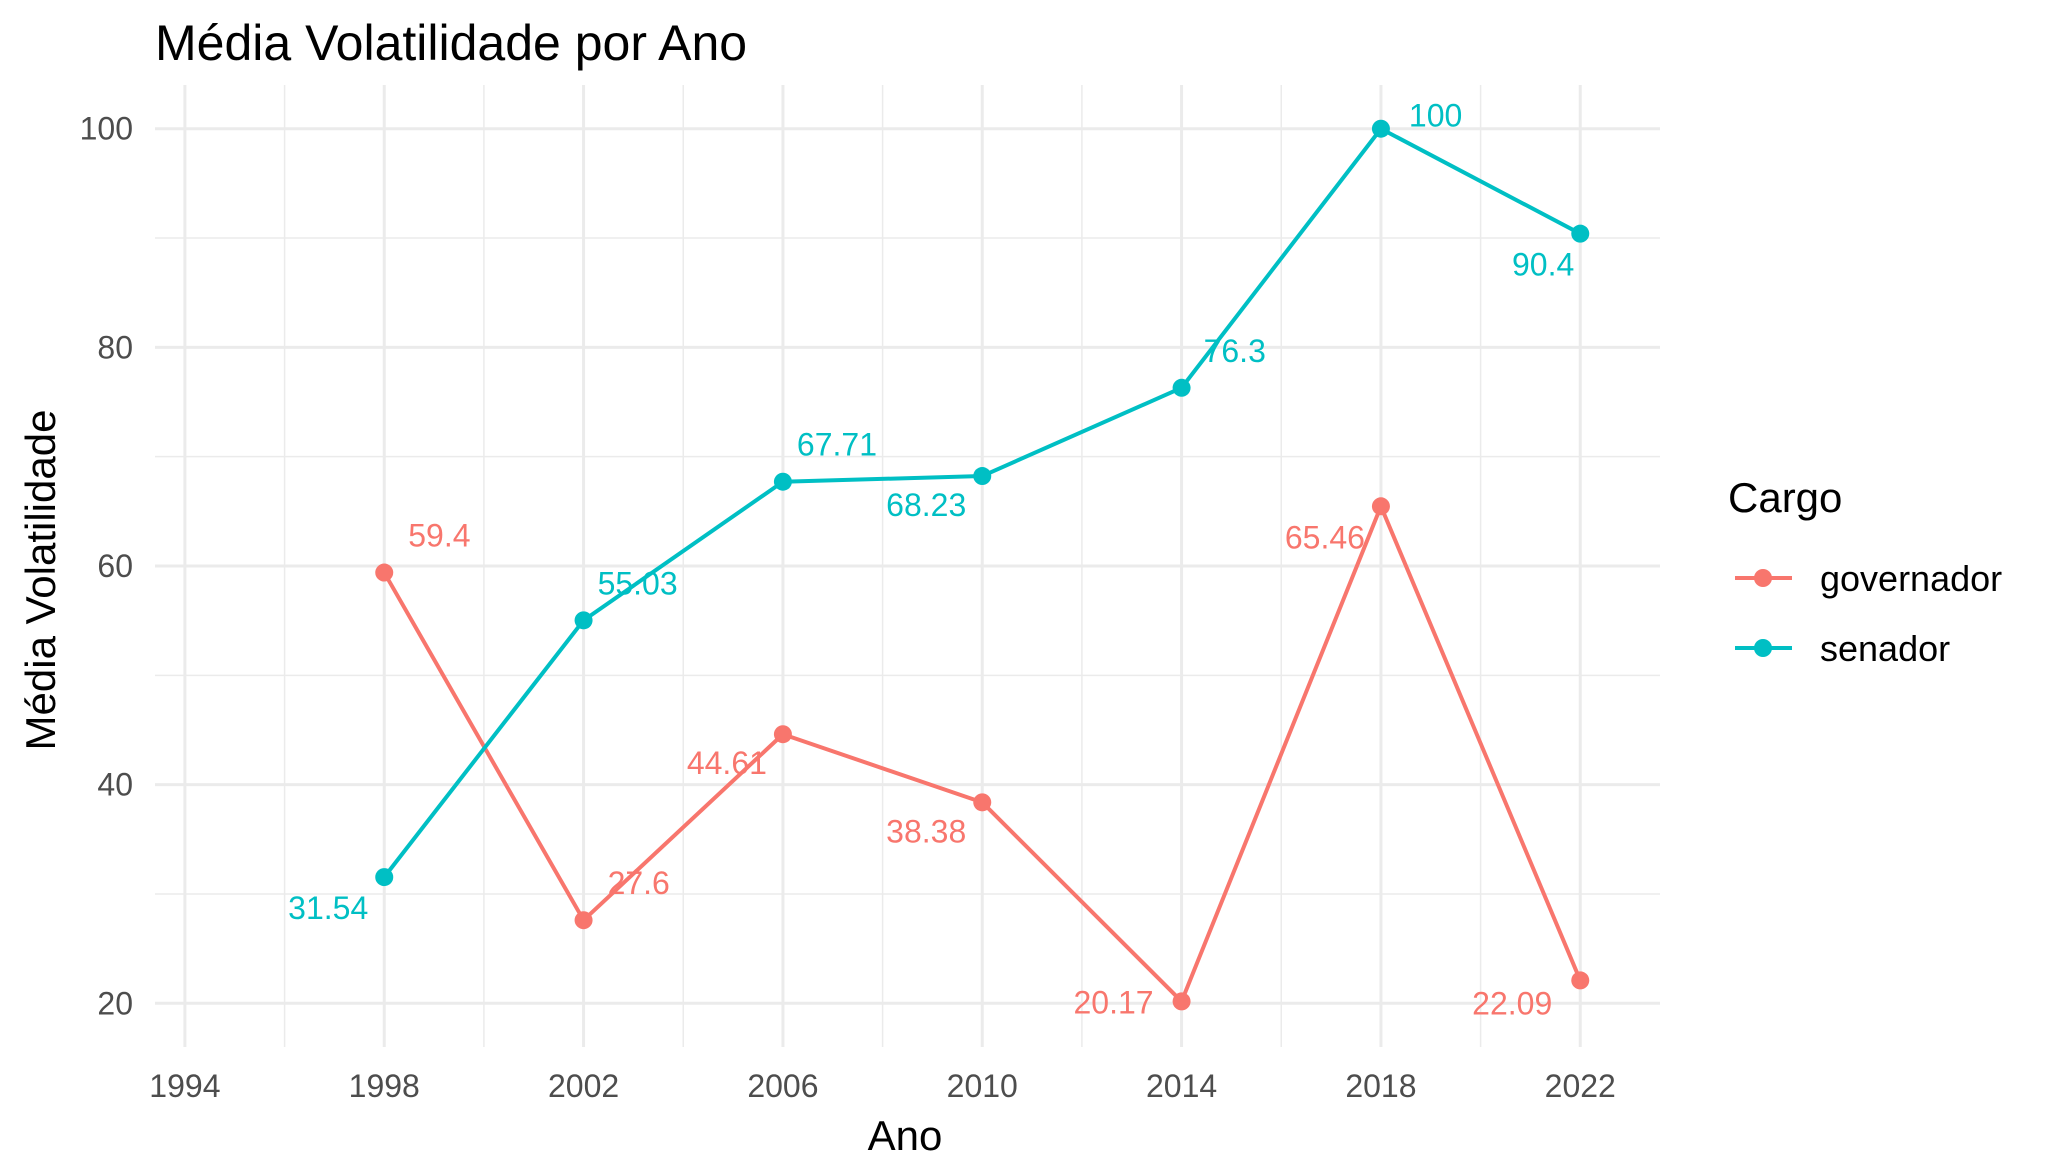 This screenshot has width=2048, height=1170. What do you see at coordinates (328, 908) in the screenshot?
I see `data-label-senador: 31.54` at bounding box center [328, 908].